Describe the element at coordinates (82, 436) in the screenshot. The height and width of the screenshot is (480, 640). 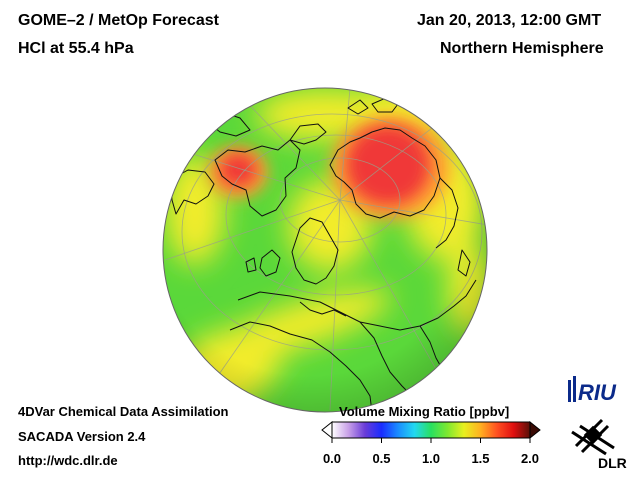
I see `version-label: SACADA Version 2.4` at that location.